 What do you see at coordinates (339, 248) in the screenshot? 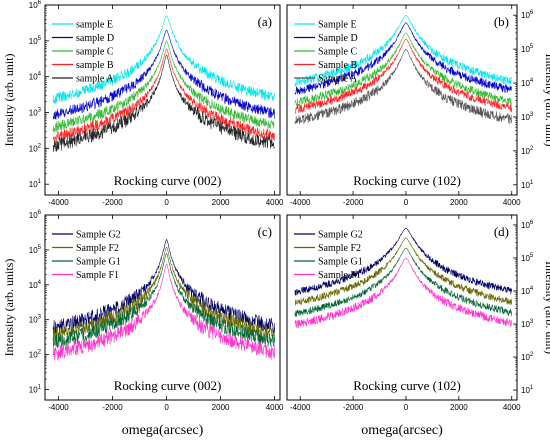
I see `legend-label-d-1: Sample F2` at bounding box center [339, 248].